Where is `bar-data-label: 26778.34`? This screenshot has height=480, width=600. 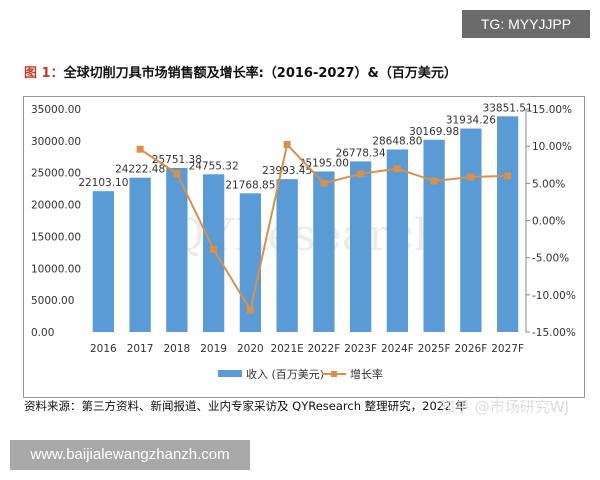
bar-data-label: 26778.34 is located at coordinates (361, 153).